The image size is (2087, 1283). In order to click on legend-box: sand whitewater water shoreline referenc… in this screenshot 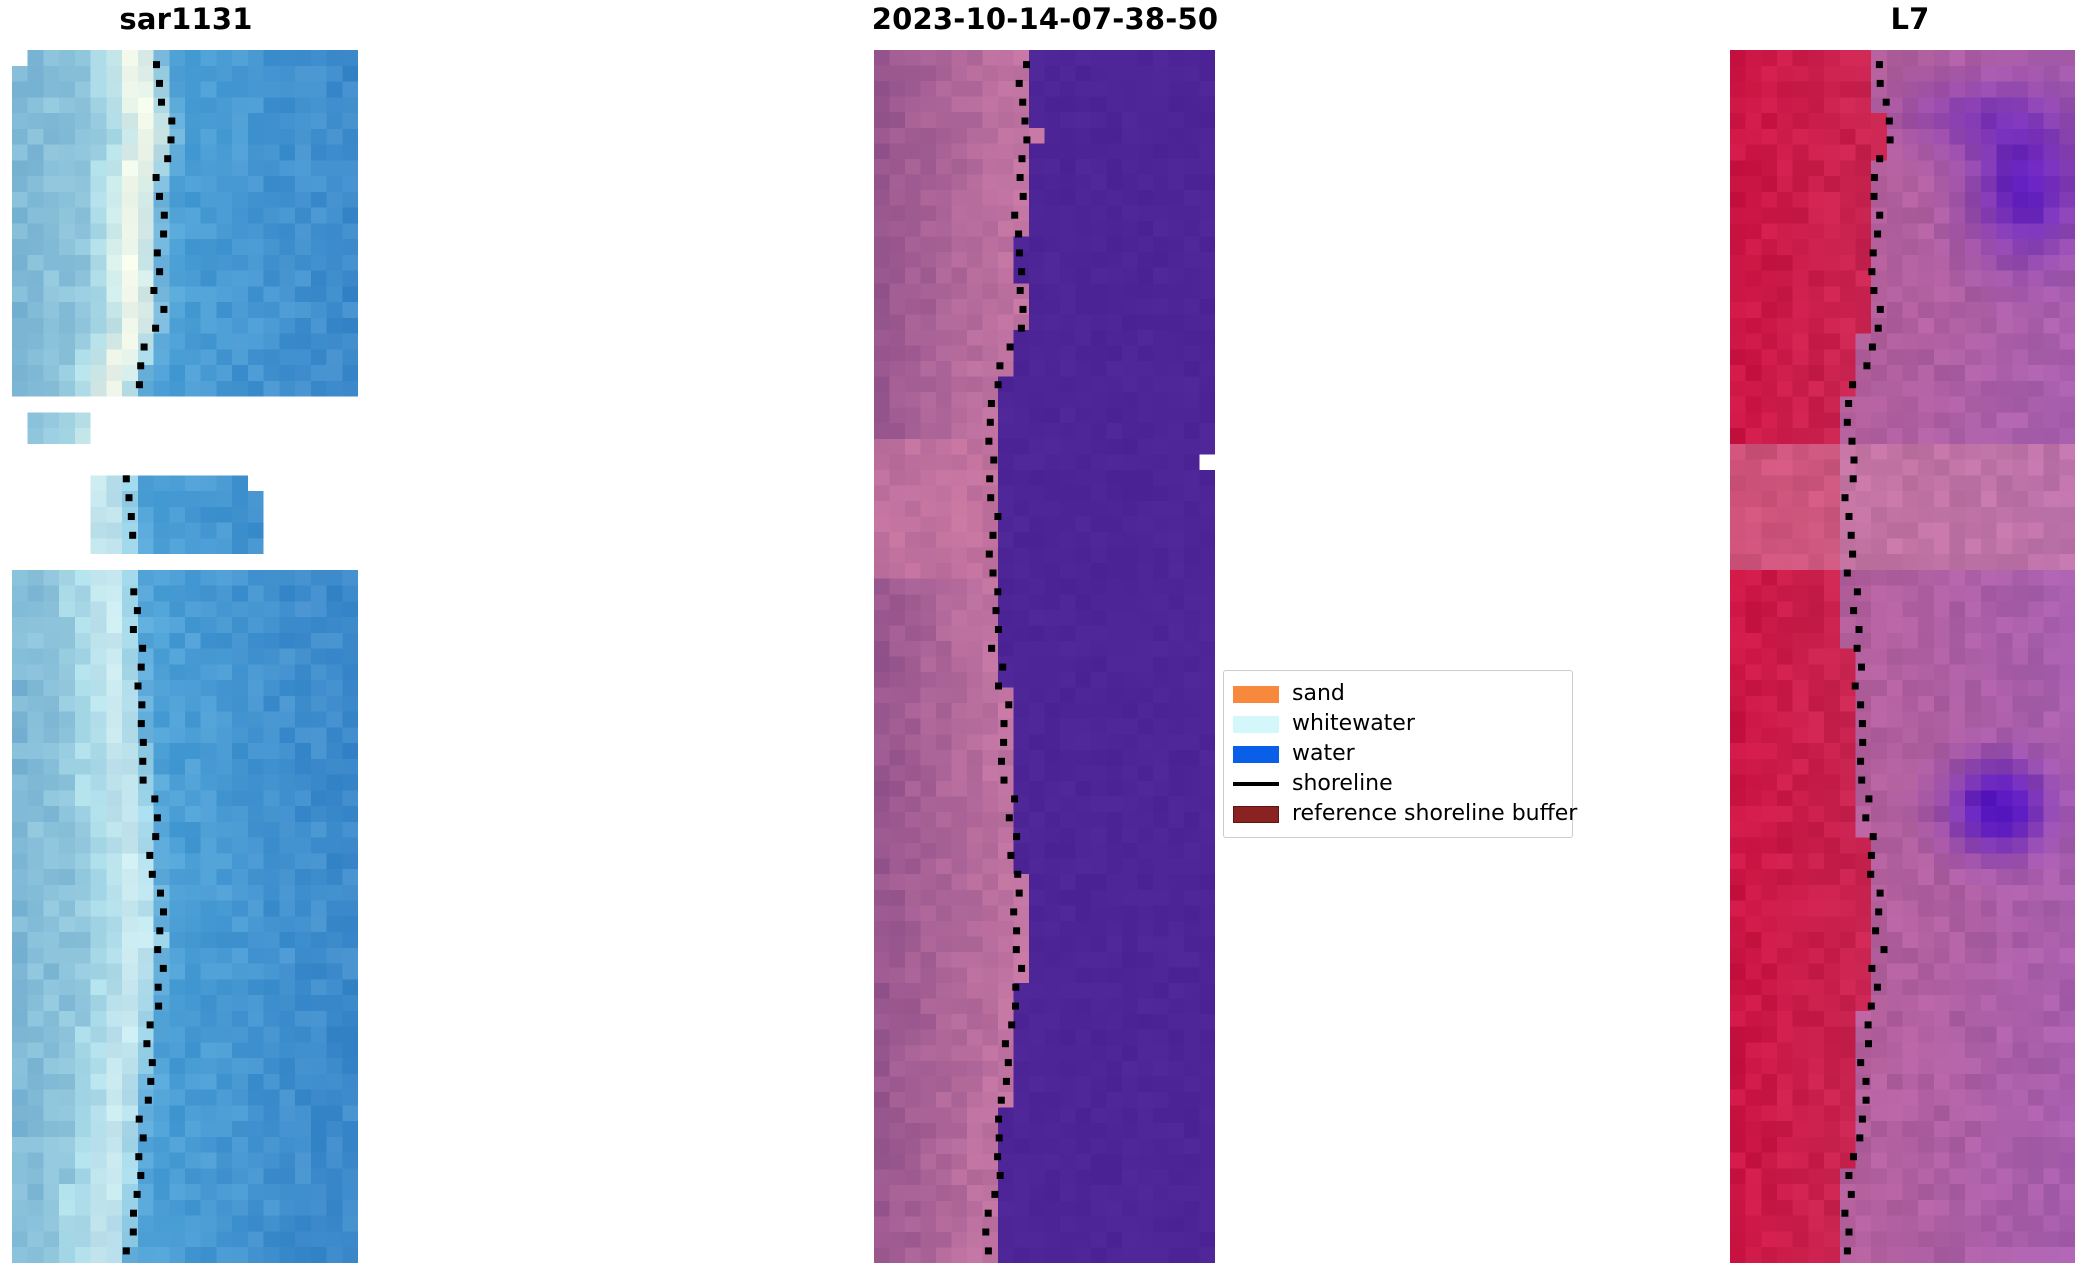, I will do `click(1400, 754)`.